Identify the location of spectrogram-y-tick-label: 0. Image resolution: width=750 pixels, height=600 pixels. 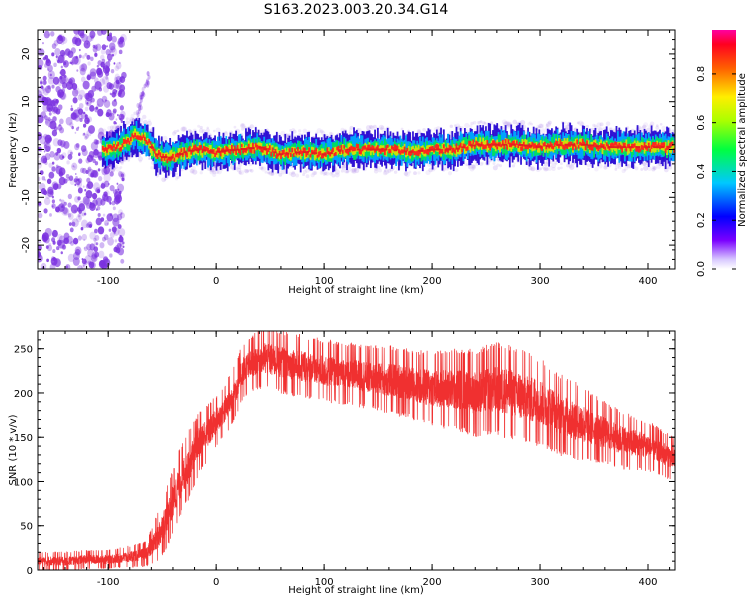
(26, 149).